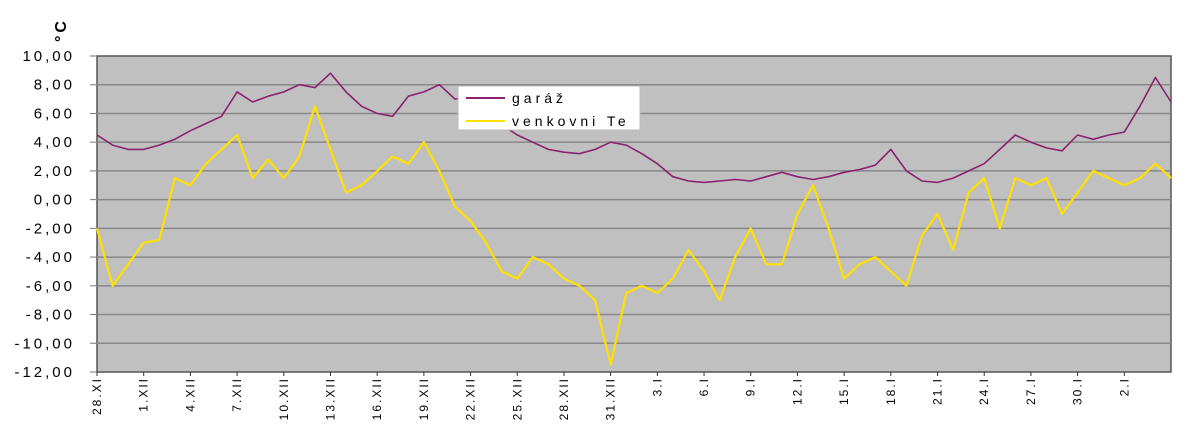 This screenshot has height=430, width=1200. I want to click on x-tick-label: 31.XII, so click(611, 398).